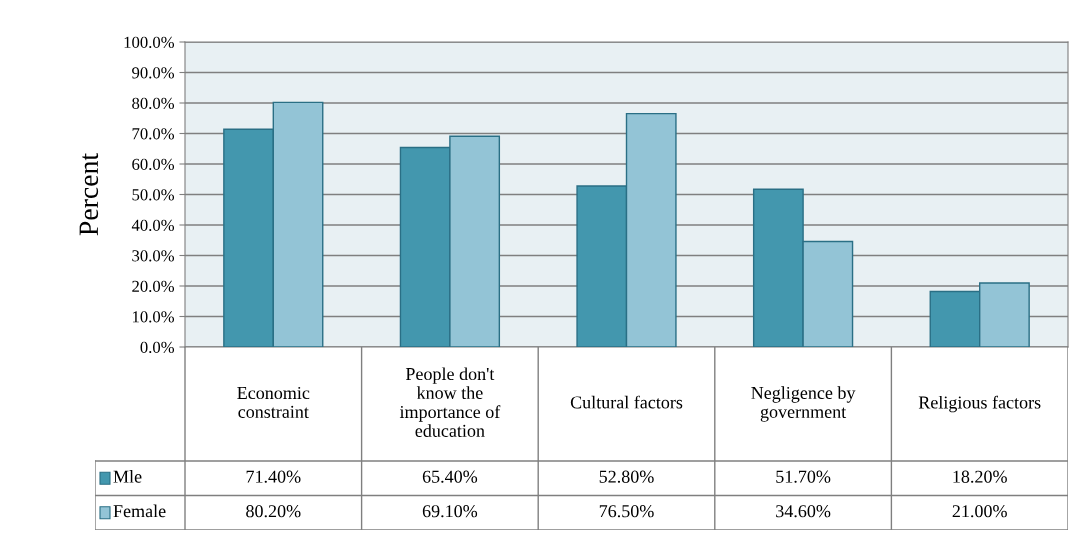  I want to click on y-tick-label: 30.0%, so click(153, 256).